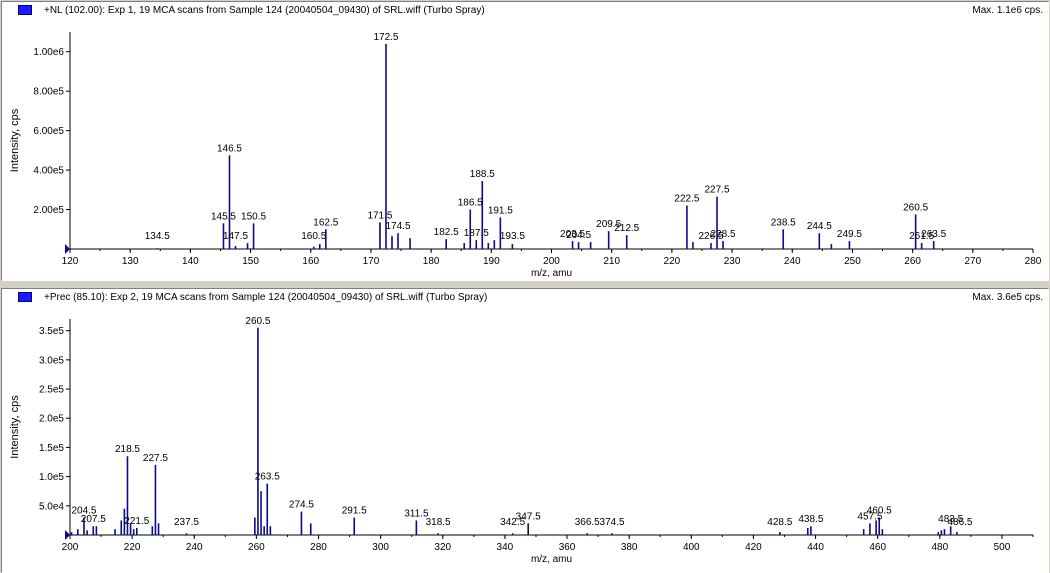 The width and height of the screenshot is (1050, 573). What do you see at coordinates (491, 261) in the screenshot?
I see `x-tick-label: 190` at bounding box center [491, 261].